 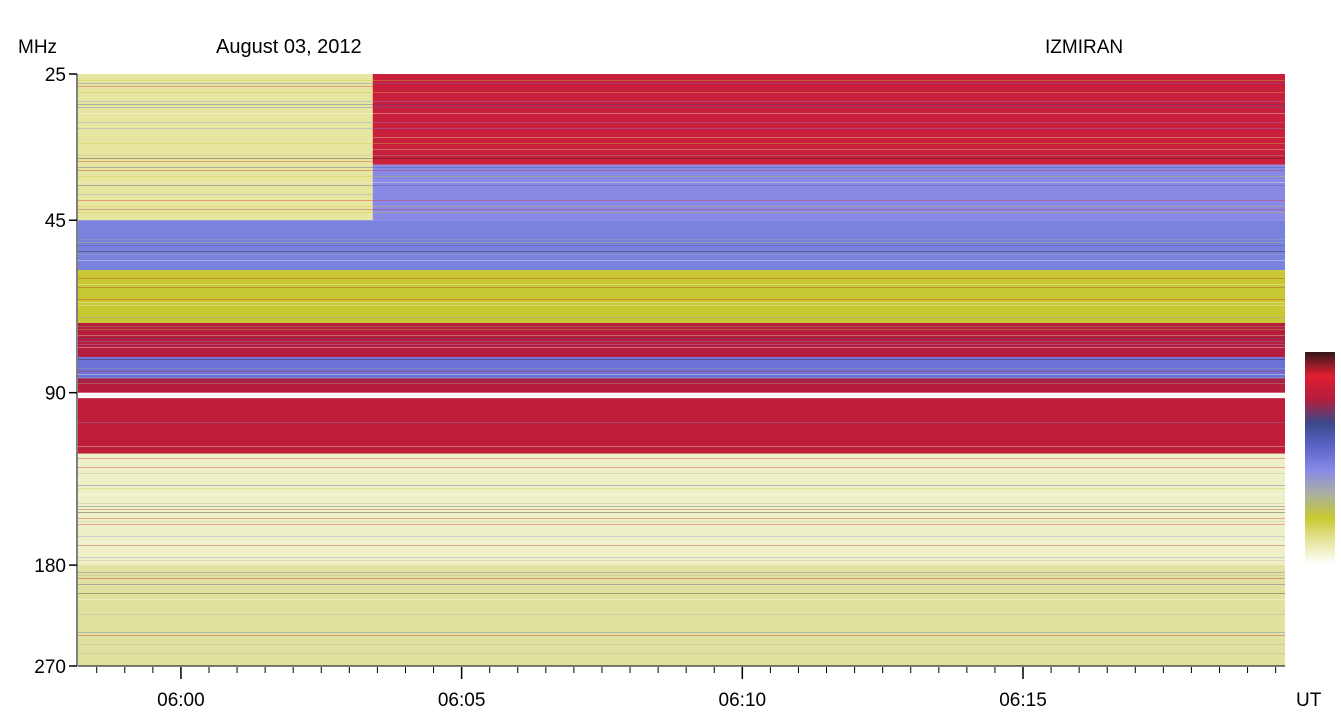 What do you see at coordinates (1023, 700) in the screenshot?
I see `x-tick-label-06:15: 06:15` at bounding box center [1023, 700].